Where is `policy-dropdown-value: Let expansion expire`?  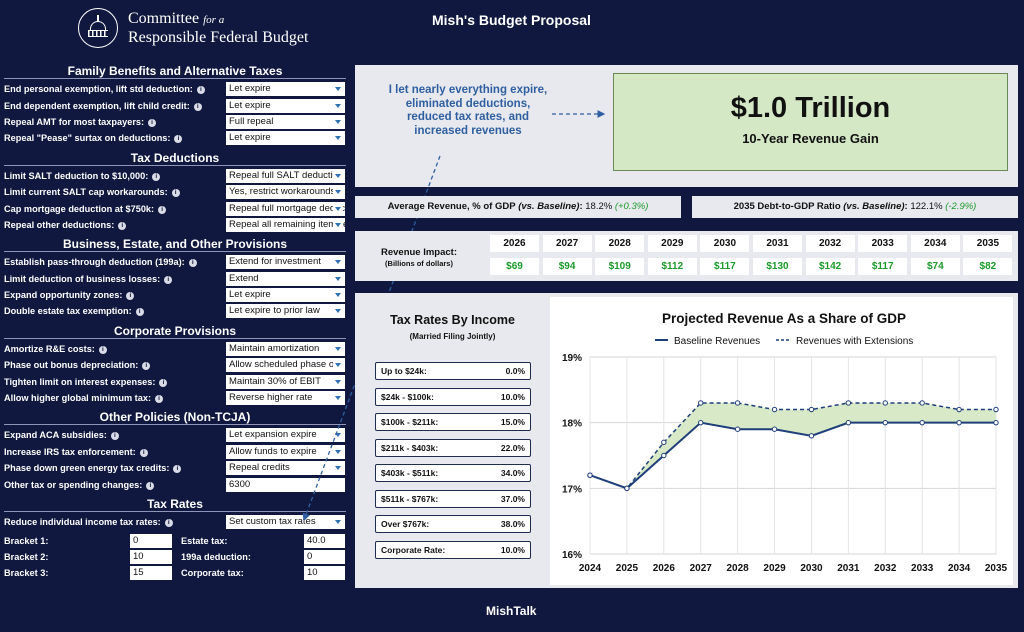
policy-dropdown-value: Let expansion expire is located at coordinates (273, 435).